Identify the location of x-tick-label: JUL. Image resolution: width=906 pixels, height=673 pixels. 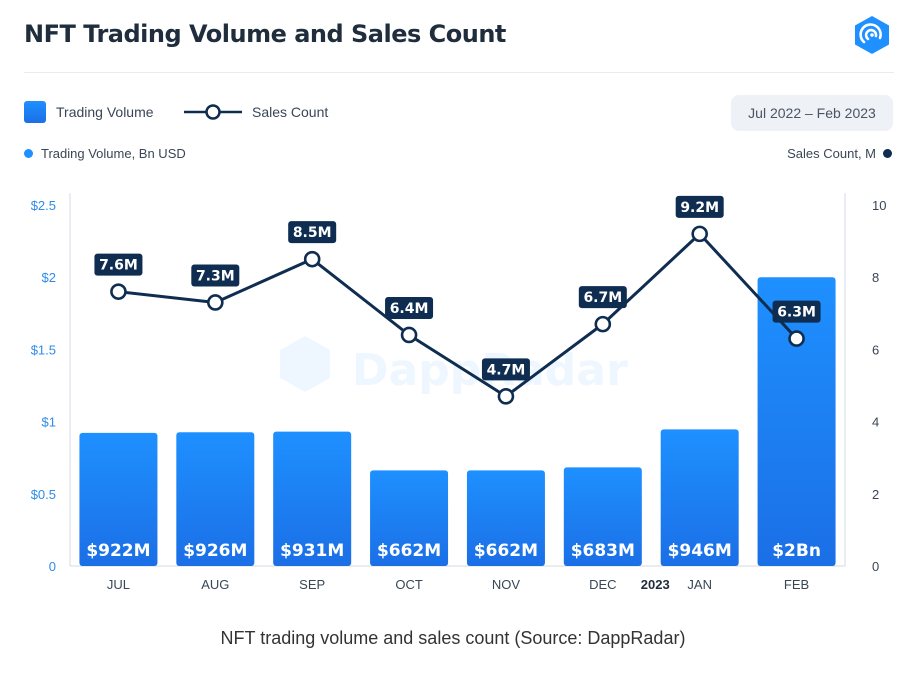
(118, 584).